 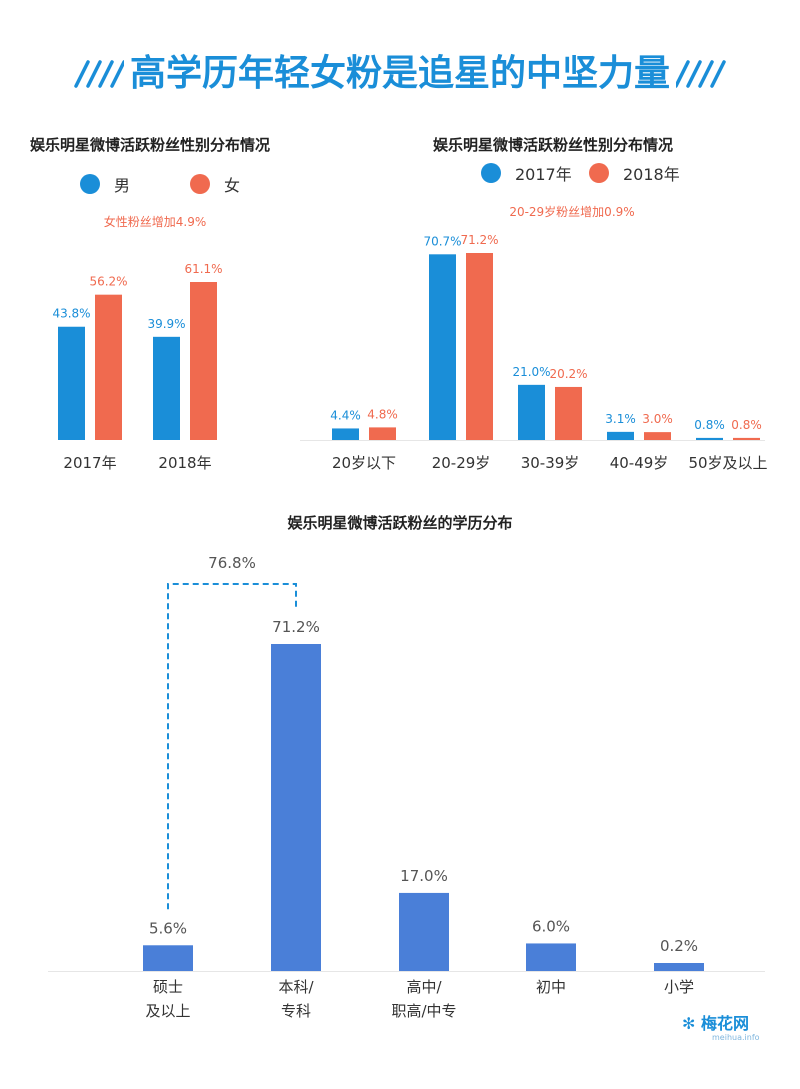 What do you see at coordinates (99, 74) in the screenshot?
I see `slash-decoration-left-icon` at bounding box center [99, 74].